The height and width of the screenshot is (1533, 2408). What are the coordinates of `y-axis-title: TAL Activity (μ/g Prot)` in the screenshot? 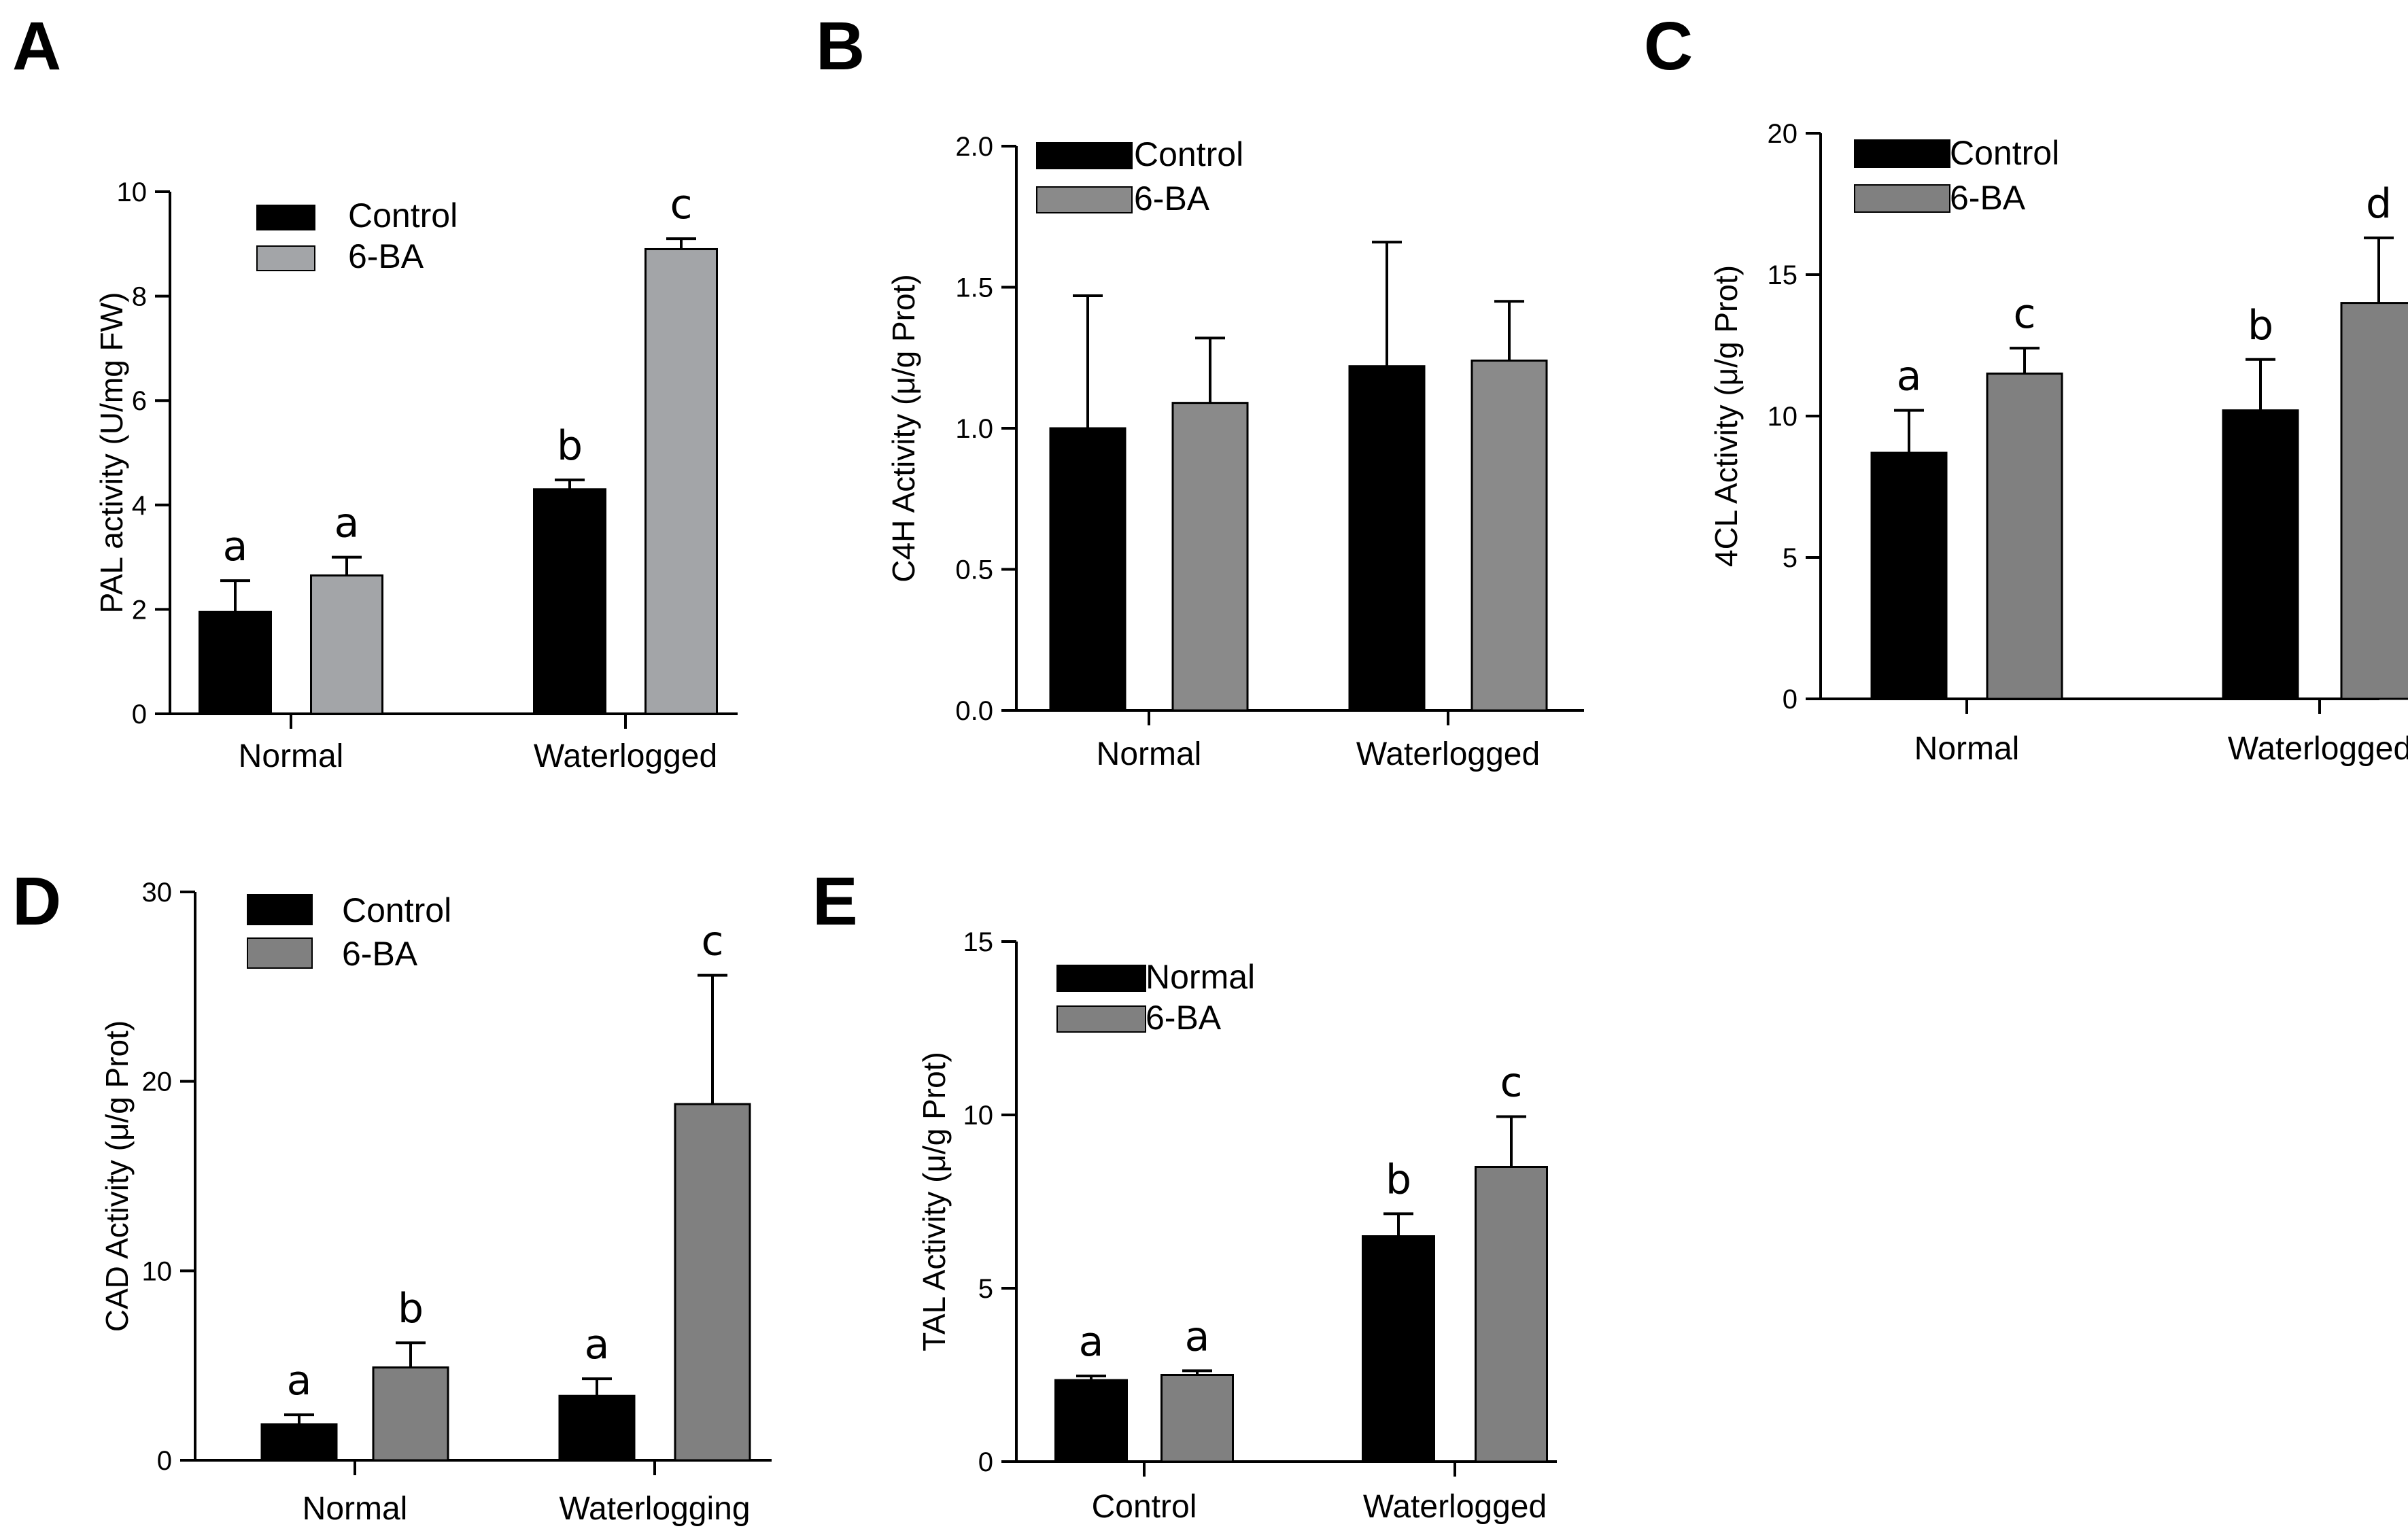 It's located at (934, 1201).